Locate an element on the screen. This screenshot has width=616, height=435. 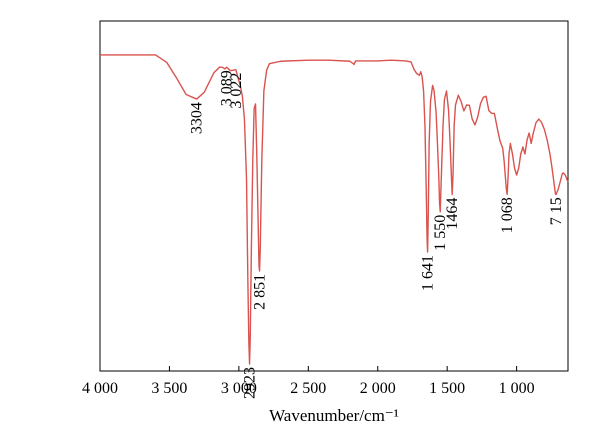
x-tick-label: 3 500 is located at coordinates (169, 388).